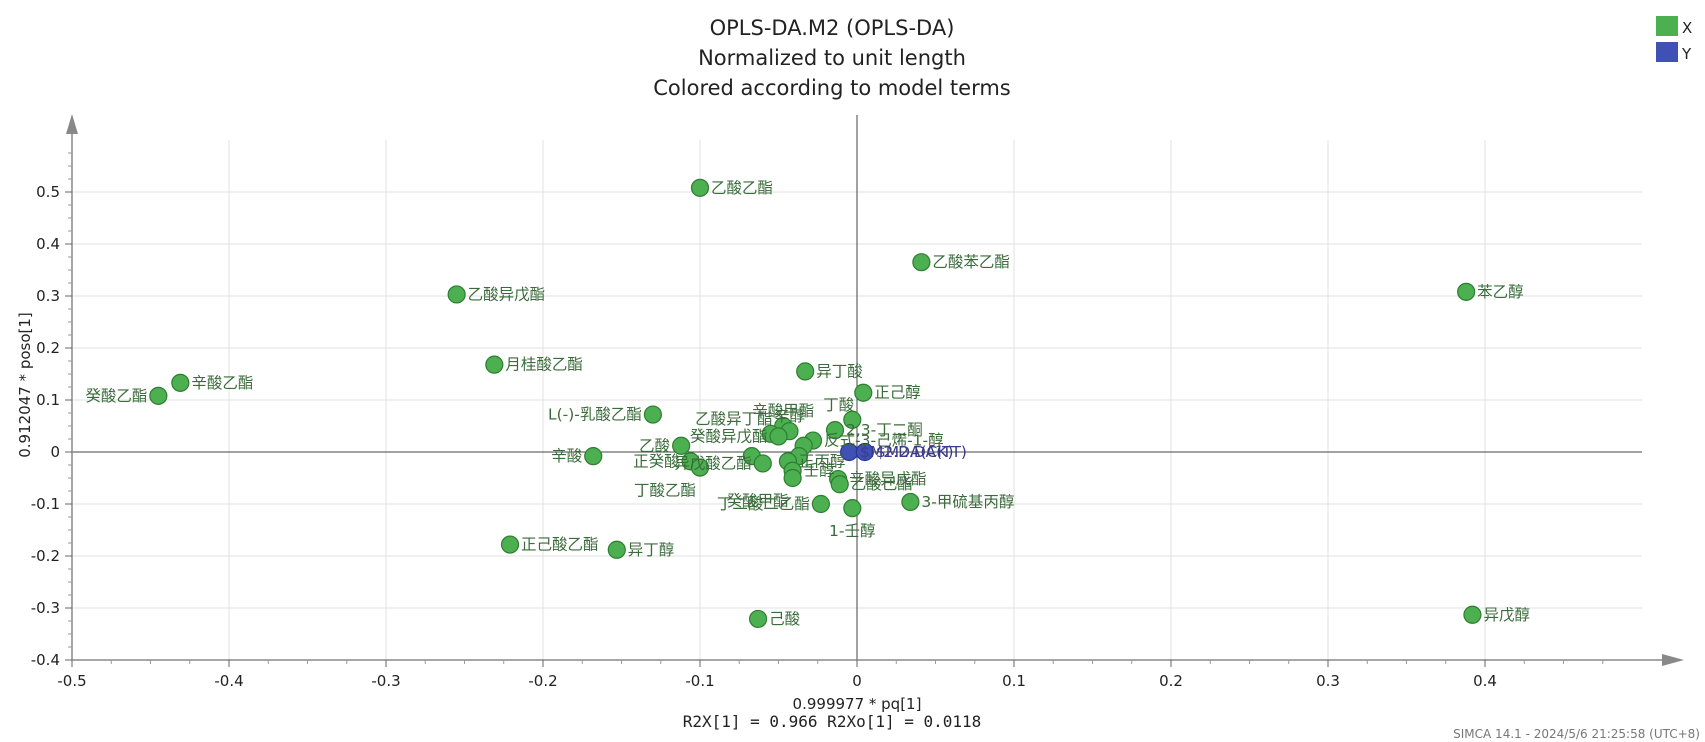  What do you see at coordinates (857, 704) in the screenshot?
I see `x-axis-label: 0.999977 * pq[1]` at bounding box center [857, 704].